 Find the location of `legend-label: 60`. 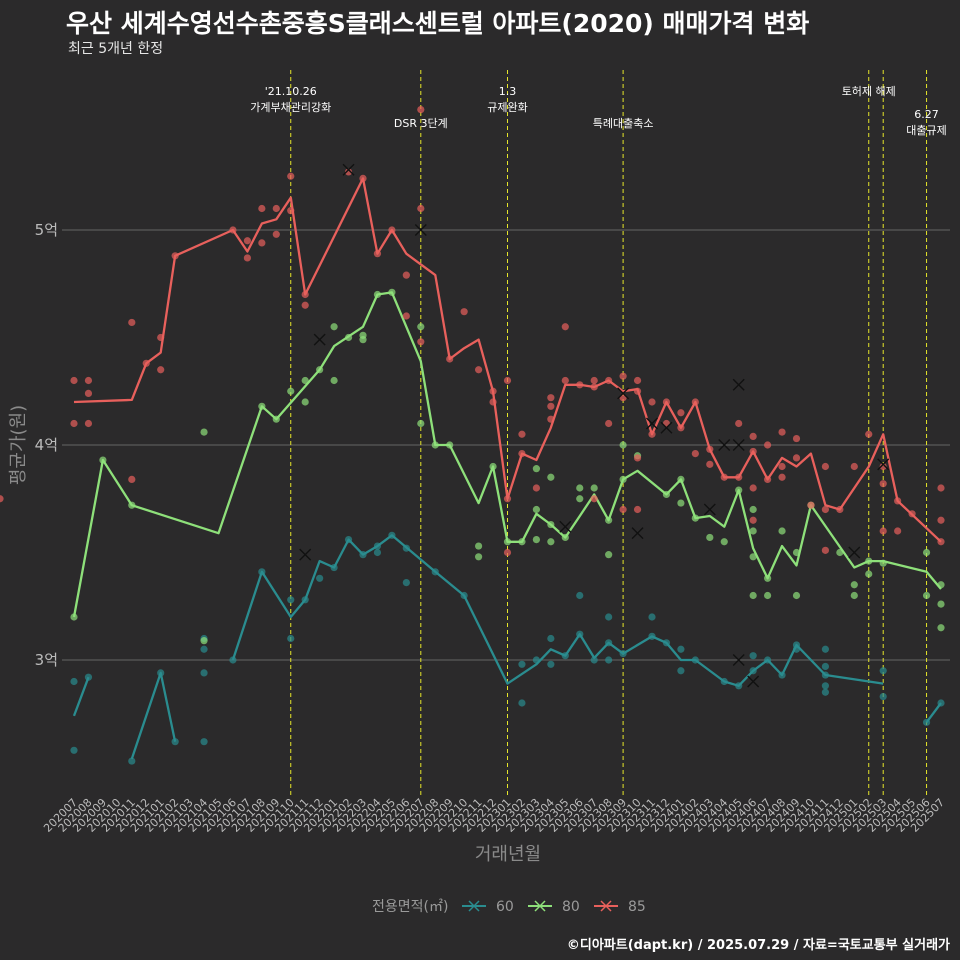

legend-label: 60 is located at coordinates (505, 907).